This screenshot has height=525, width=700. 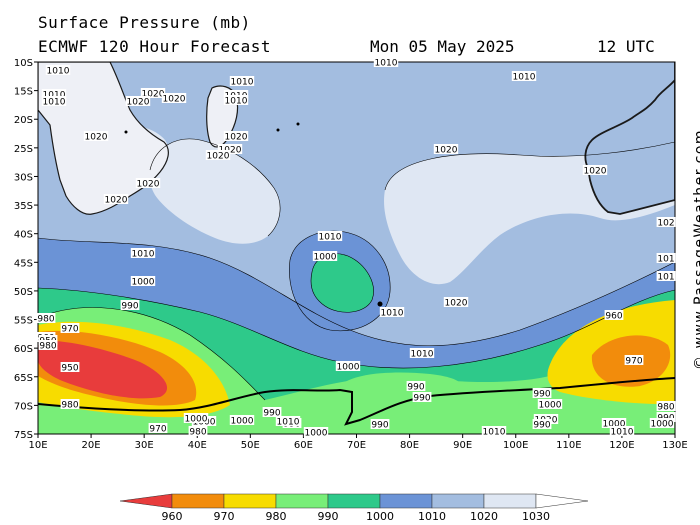 What do you see at coordinates (23, 378) in the screenshot?
I see `lat-label: 65S` at bounding box center [23, 378].